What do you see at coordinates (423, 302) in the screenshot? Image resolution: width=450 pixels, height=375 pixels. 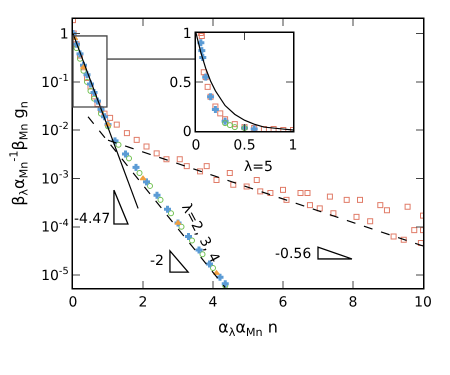 I see `x-tick-label: 10` at bounding box center [423, 302].